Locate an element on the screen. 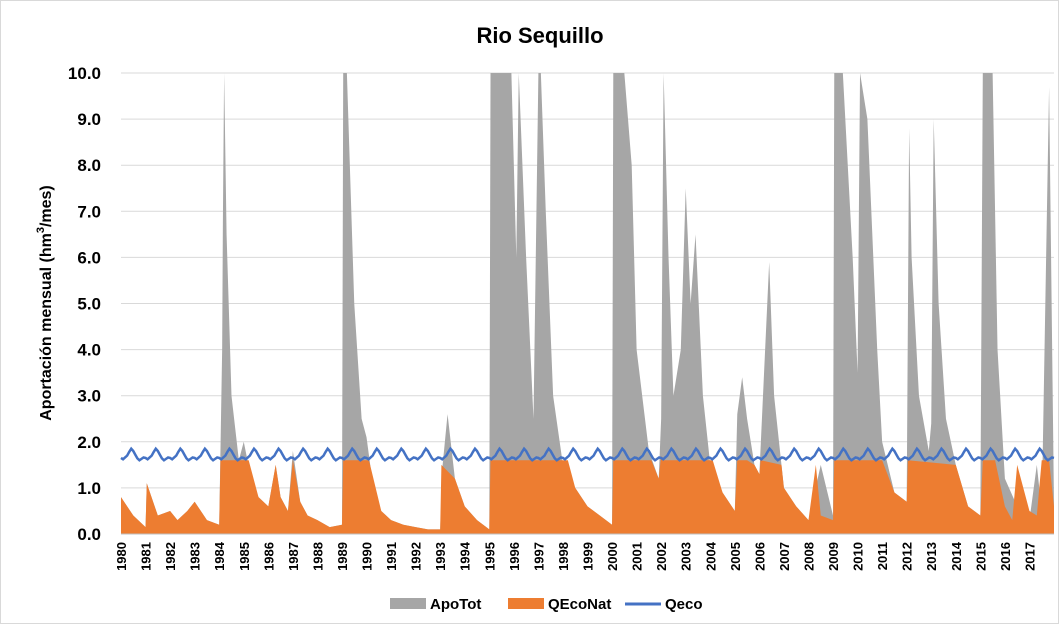 The width and height of the screenshot is (1059, 624). x-tick-label: 1998 is located at coordinates (563, 556).